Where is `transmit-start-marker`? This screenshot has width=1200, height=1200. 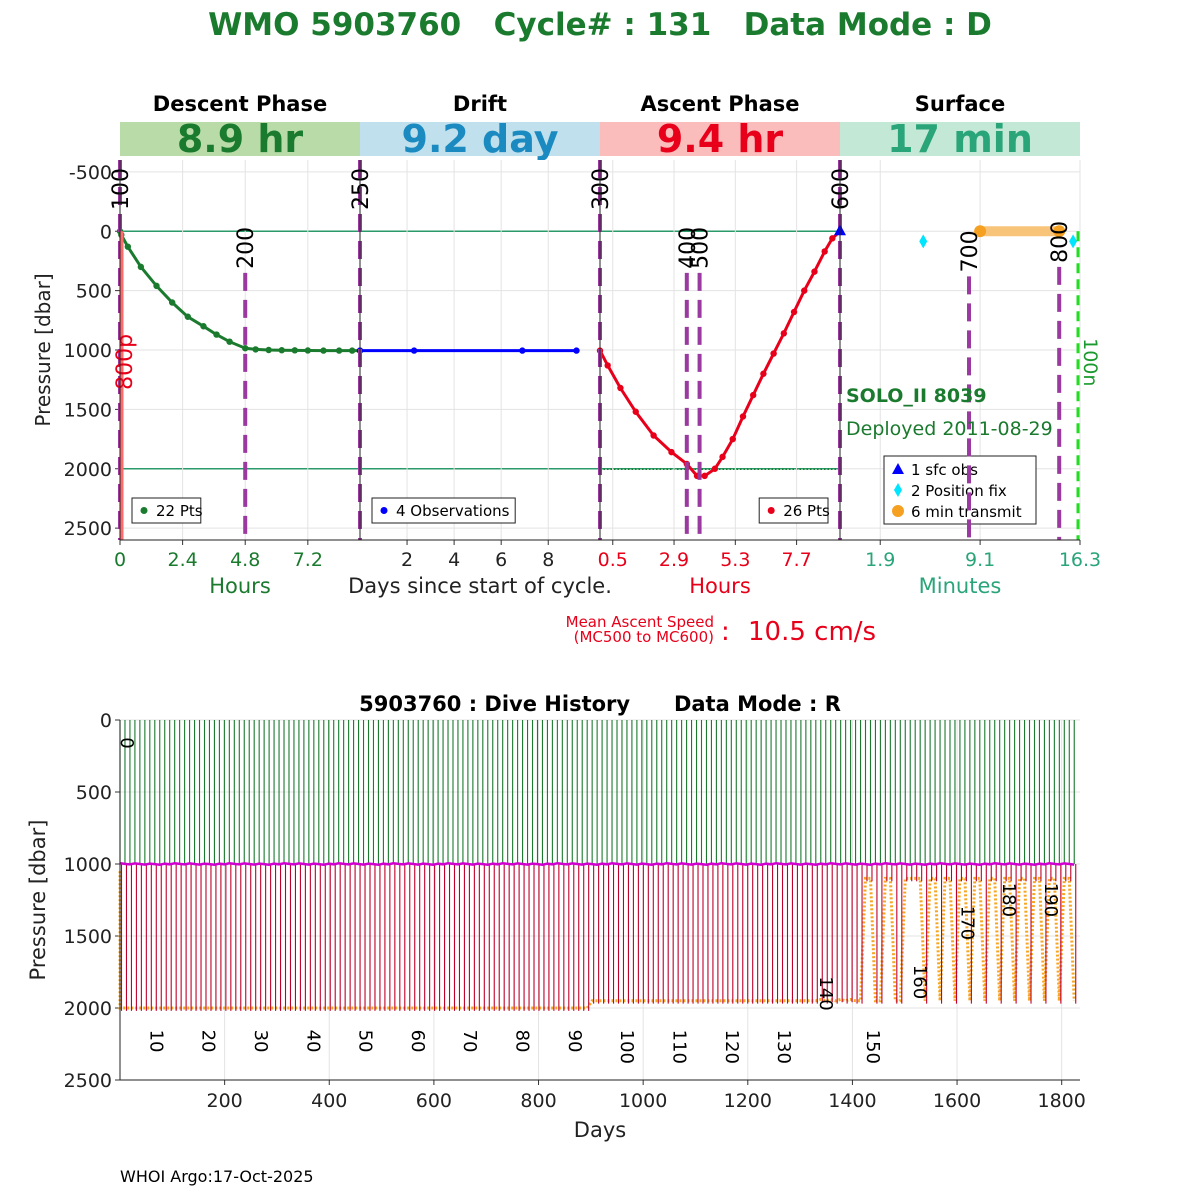
transmit-start-marker is located at coordinates (980, 231).